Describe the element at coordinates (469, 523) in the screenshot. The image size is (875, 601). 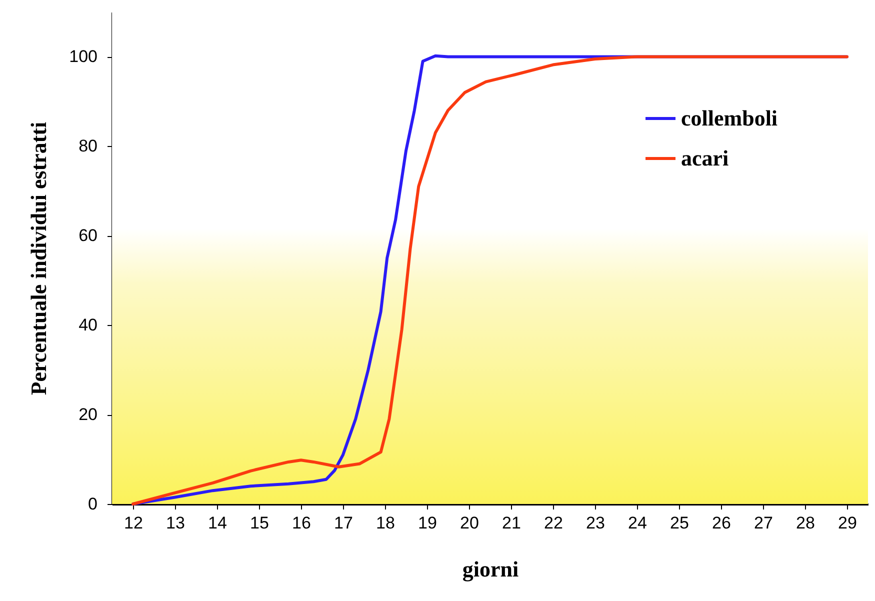
I see `x-tick-label: 20` at that location.